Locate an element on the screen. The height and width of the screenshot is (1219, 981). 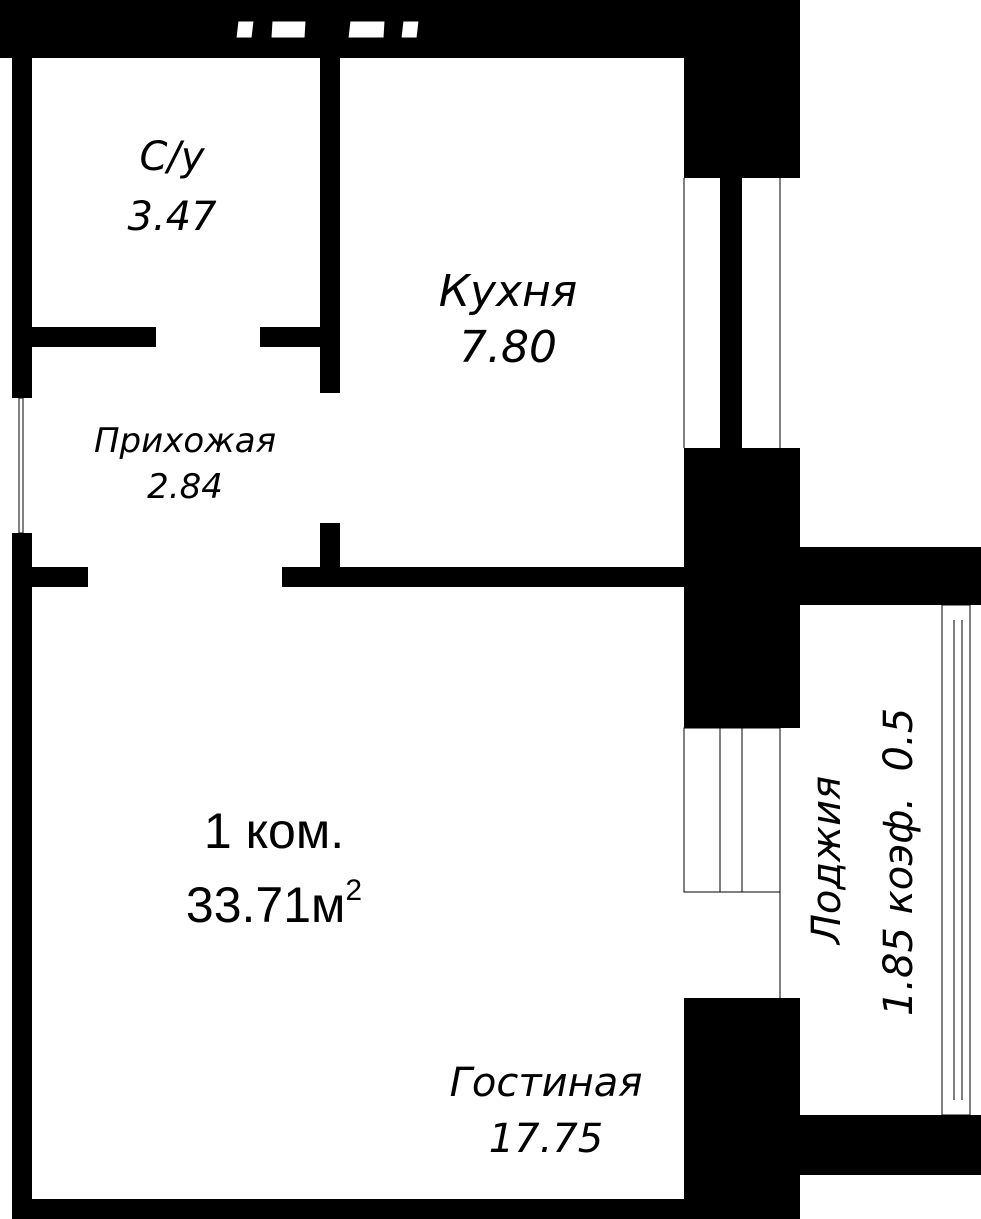
hallway-name: Прихожая is located at coordinates (185, 441).